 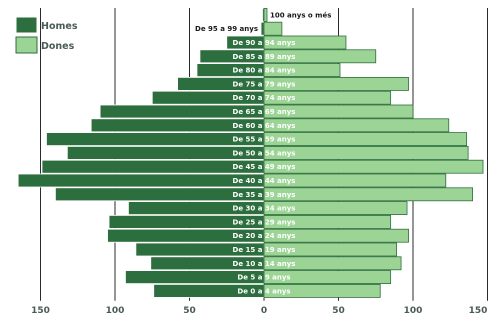 I want to click on category-label-14: De 70 a 74 anys, so click(x=264, y=98).